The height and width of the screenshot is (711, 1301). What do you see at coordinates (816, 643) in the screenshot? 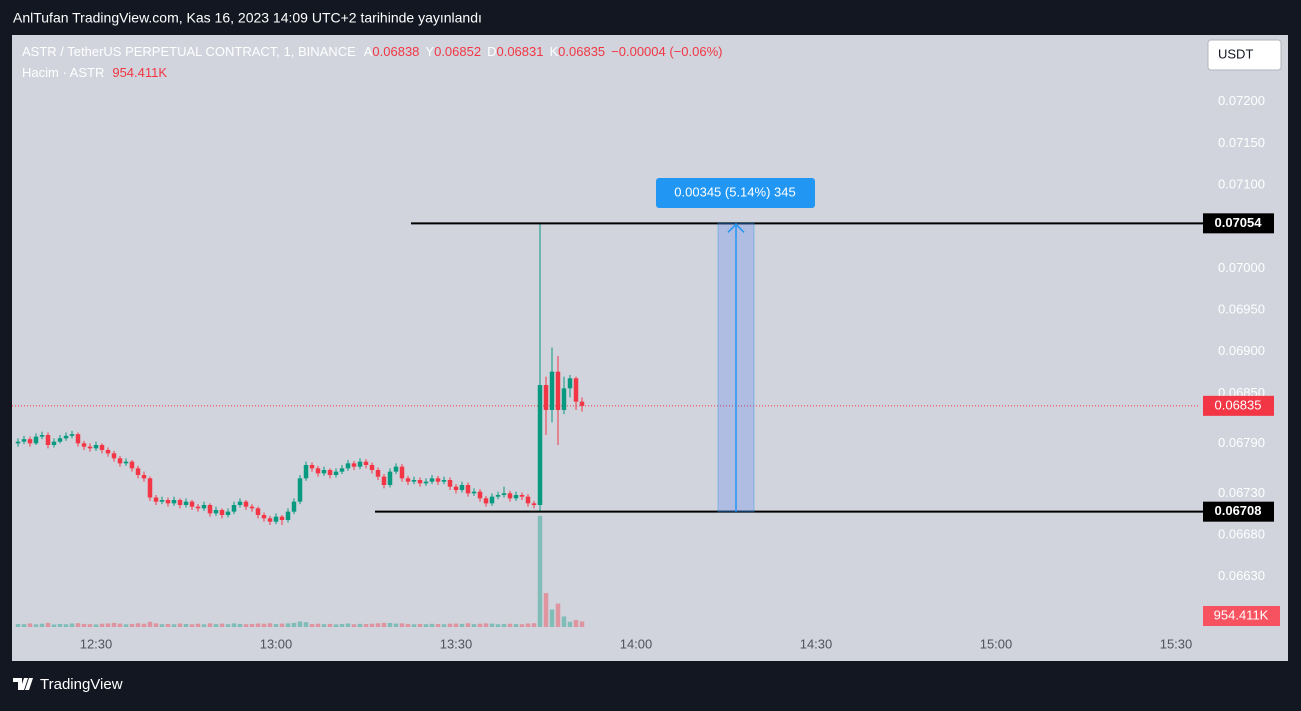
I see `x-tick-label: 14:30` at bounding box center [816, 643].